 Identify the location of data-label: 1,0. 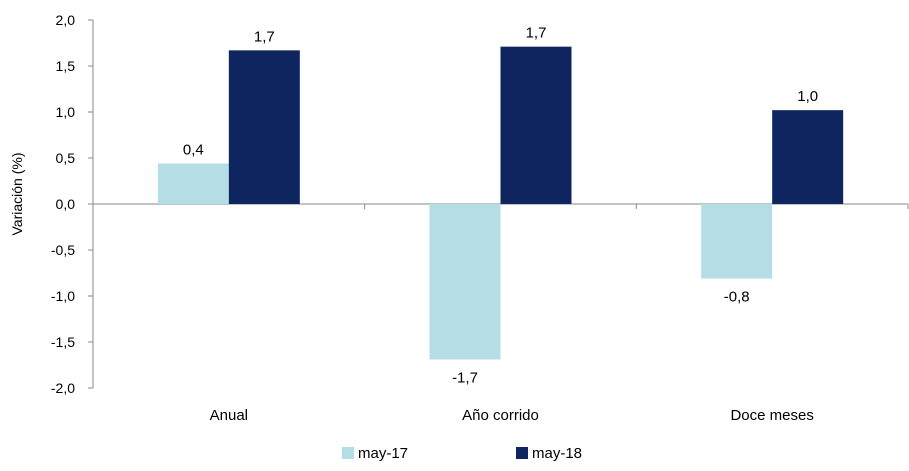
(807, 96).